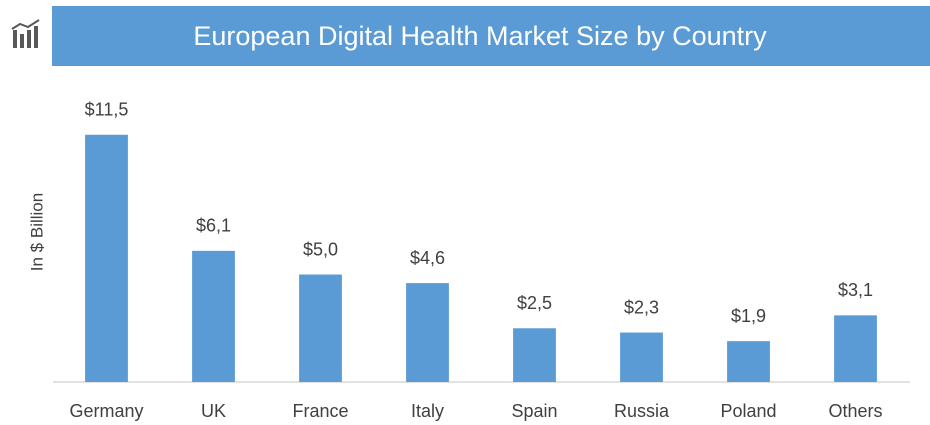 The width and height of the screenshot is (930, 425). I want to click on x-tick-label: Italy, so click(427, 411).